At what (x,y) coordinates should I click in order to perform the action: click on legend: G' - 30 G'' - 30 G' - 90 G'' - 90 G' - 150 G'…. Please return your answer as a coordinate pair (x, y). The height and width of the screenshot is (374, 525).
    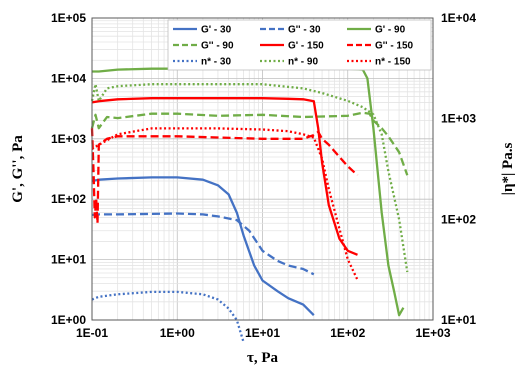
    Looking at the image, I should click on (299, 45).